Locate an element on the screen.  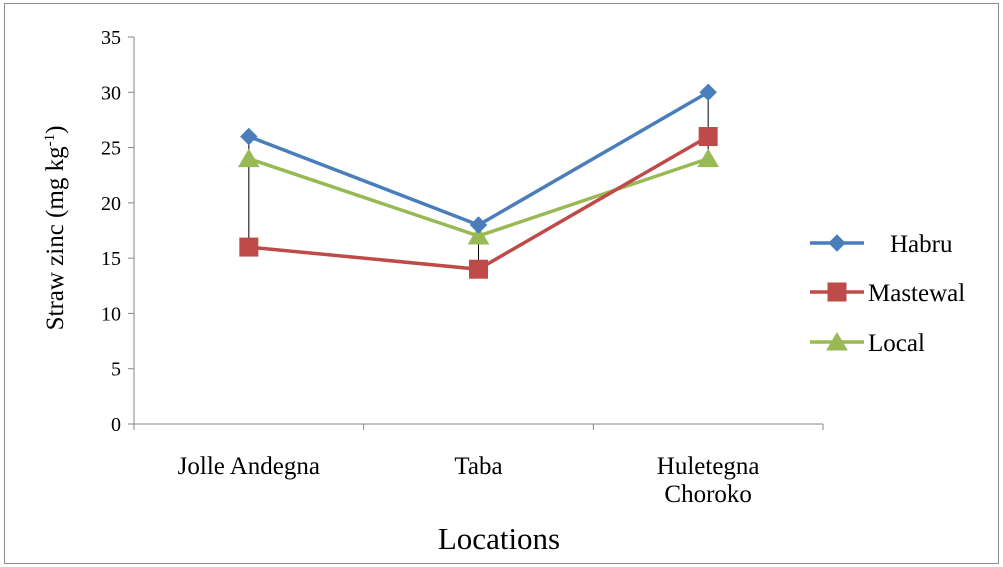
y-axis-title-close: ) is located at coordinates (55, 130).